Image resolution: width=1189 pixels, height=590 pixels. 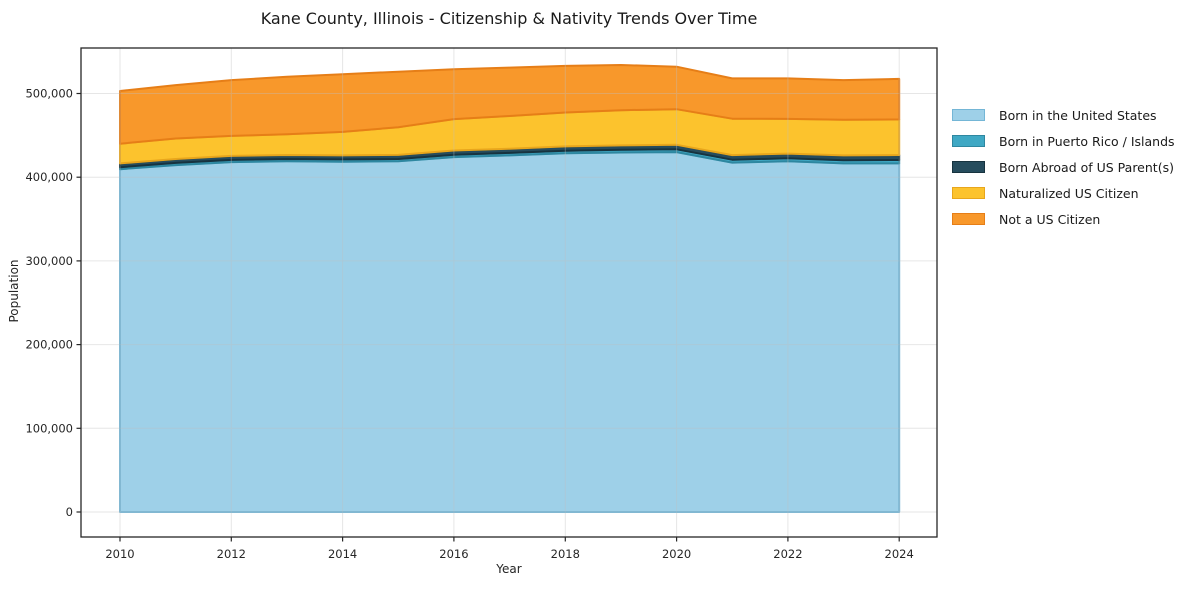 I want to click on y-tick-label: 0, so click(x=69, y=512).